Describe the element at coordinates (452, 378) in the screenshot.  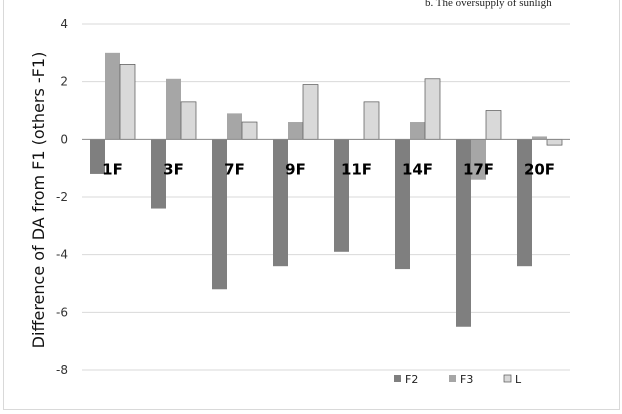
I see `legend-swatch-F3` at that location.